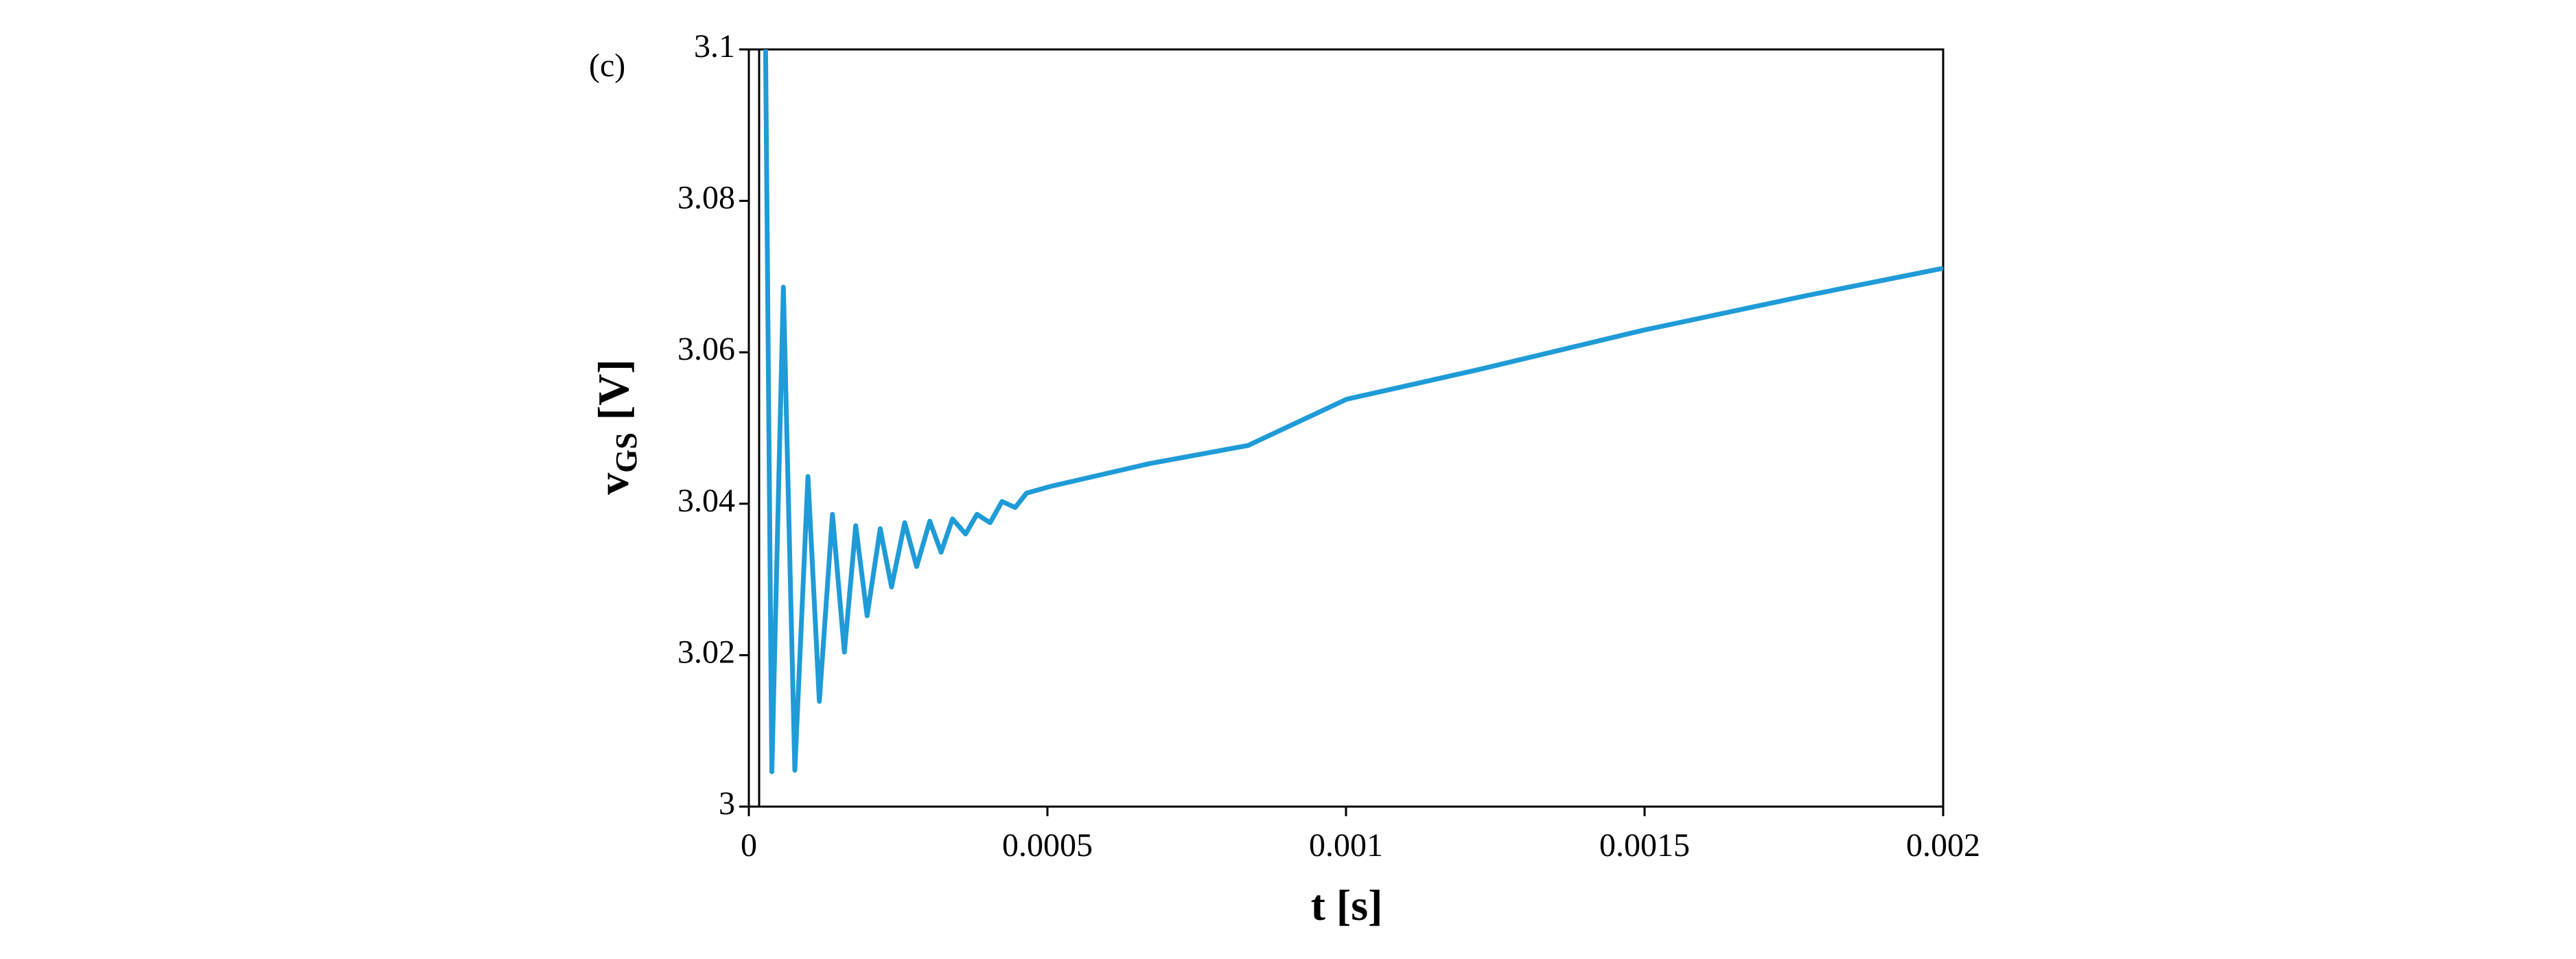 Image resolution: width=2576 pixels, height=959 pixels. I want to click on annotation: (c), so click(607, 65).